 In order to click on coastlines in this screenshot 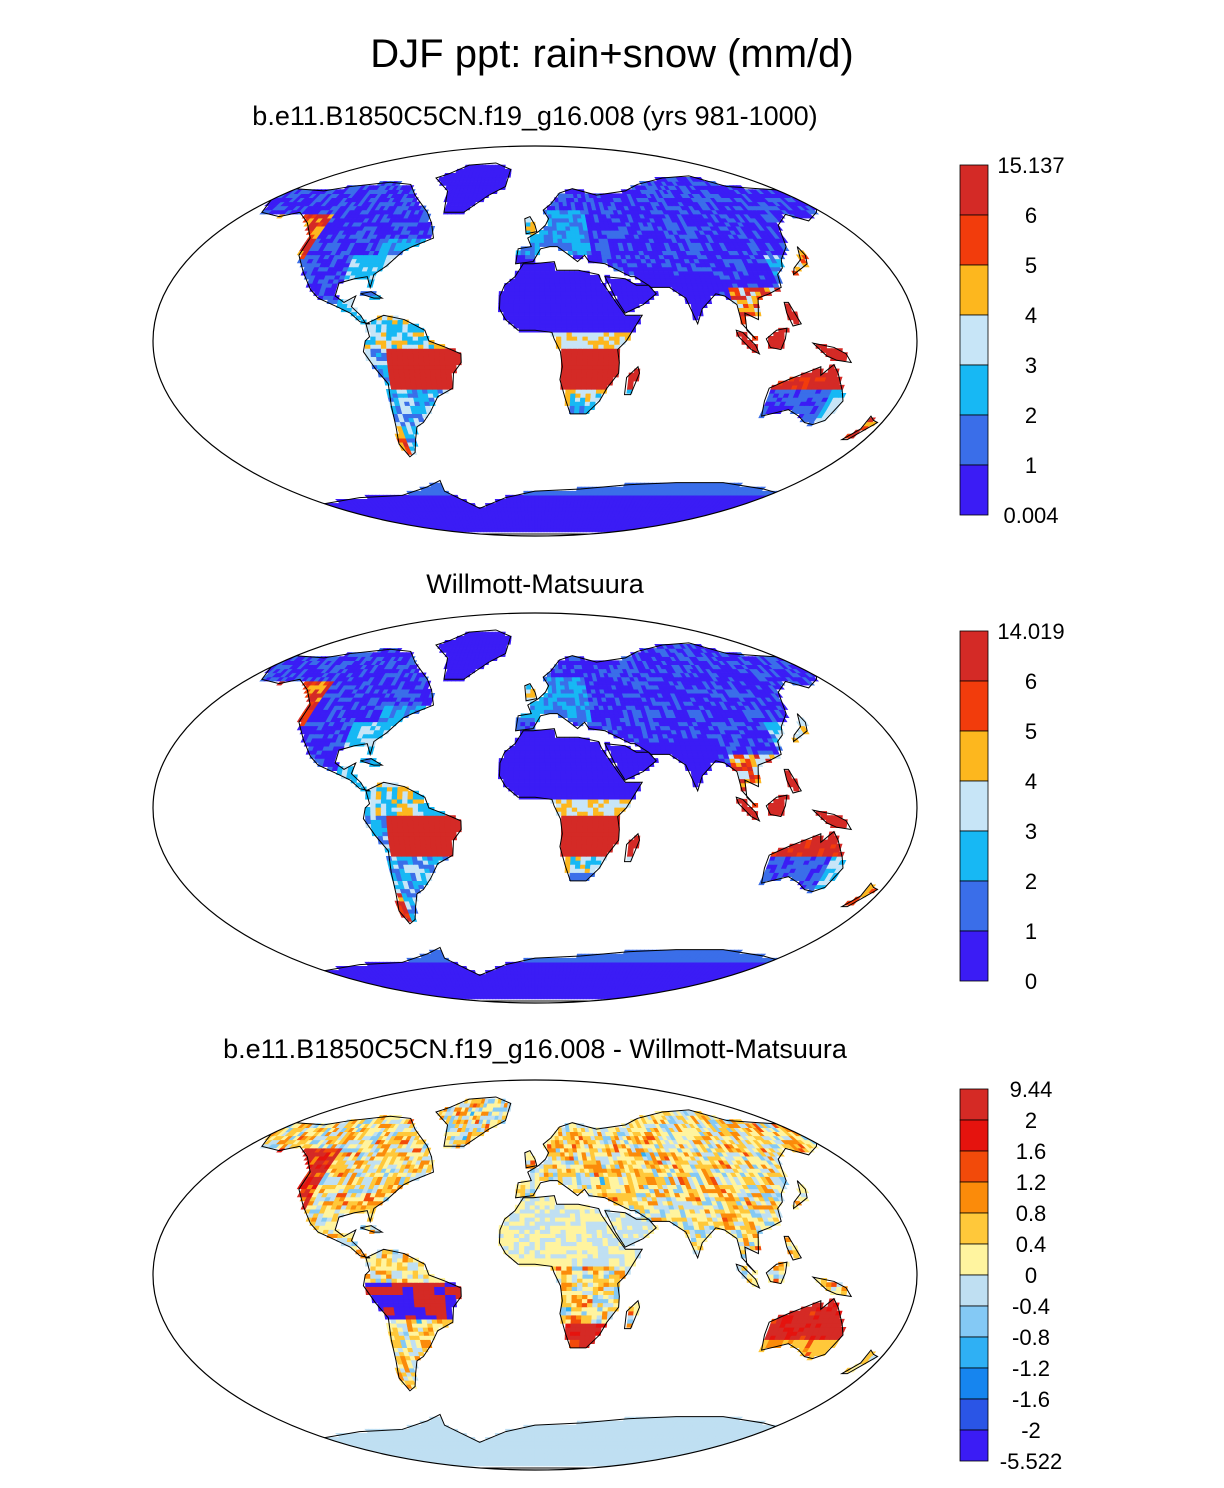, I will do `click(570, 348)`.